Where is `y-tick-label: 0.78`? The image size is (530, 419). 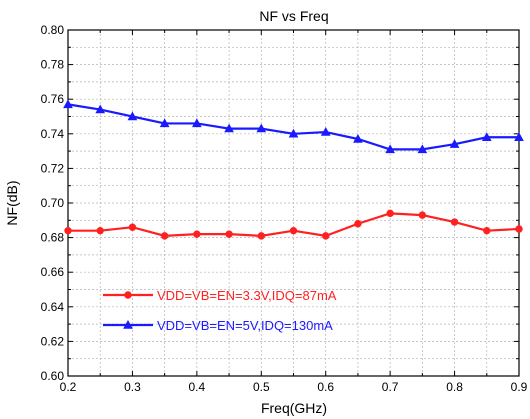 y-tick-label: 0.78 is located at coordinates (53, 65).